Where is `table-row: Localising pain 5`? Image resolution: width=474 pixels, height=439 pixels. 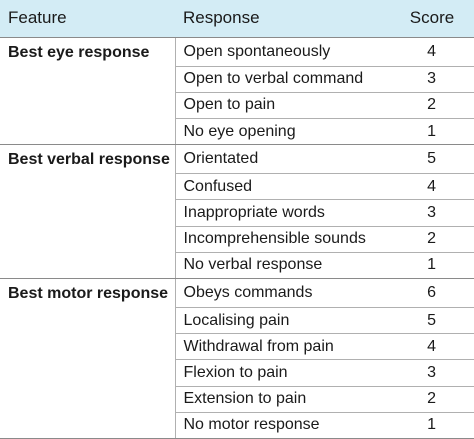 table-row: Localising pain 5 is located at coordinates (237, 321).